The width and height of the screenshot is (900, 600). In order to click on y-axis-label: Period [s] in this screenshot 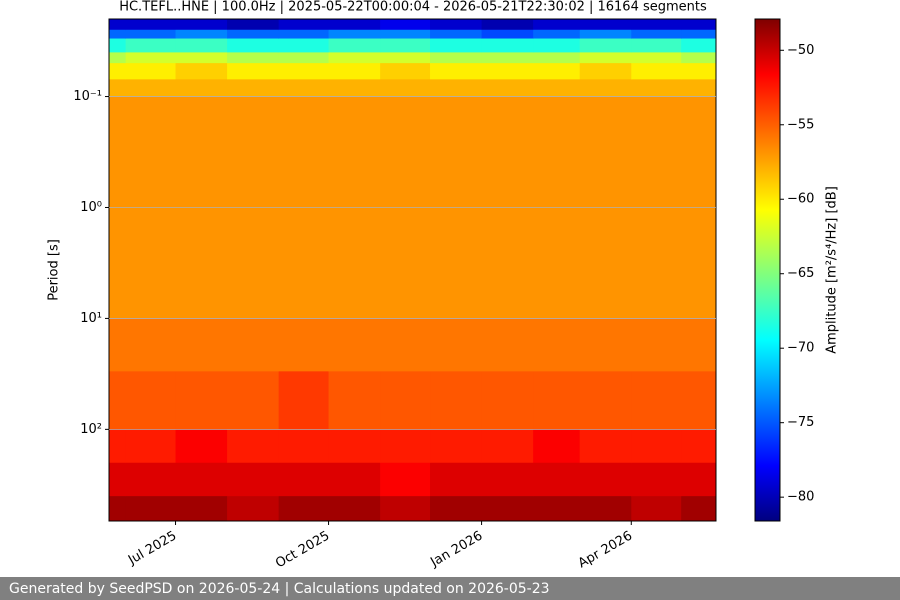, I will do `click(54, 270)`.